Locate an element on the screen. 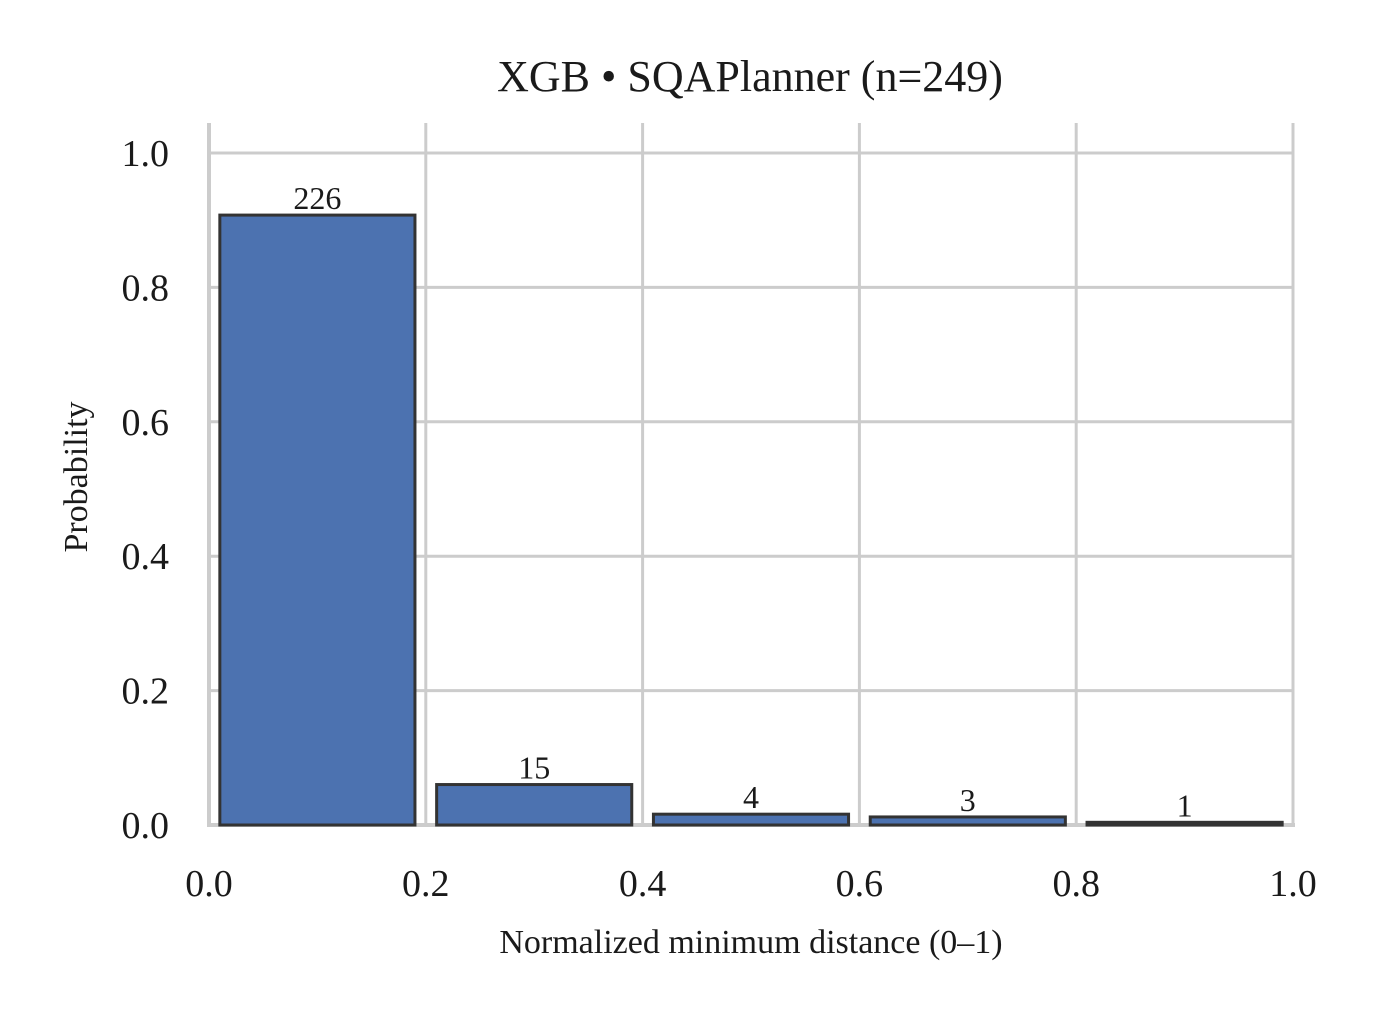  bar-count-label: 15 is located at coordinates (534, 768).